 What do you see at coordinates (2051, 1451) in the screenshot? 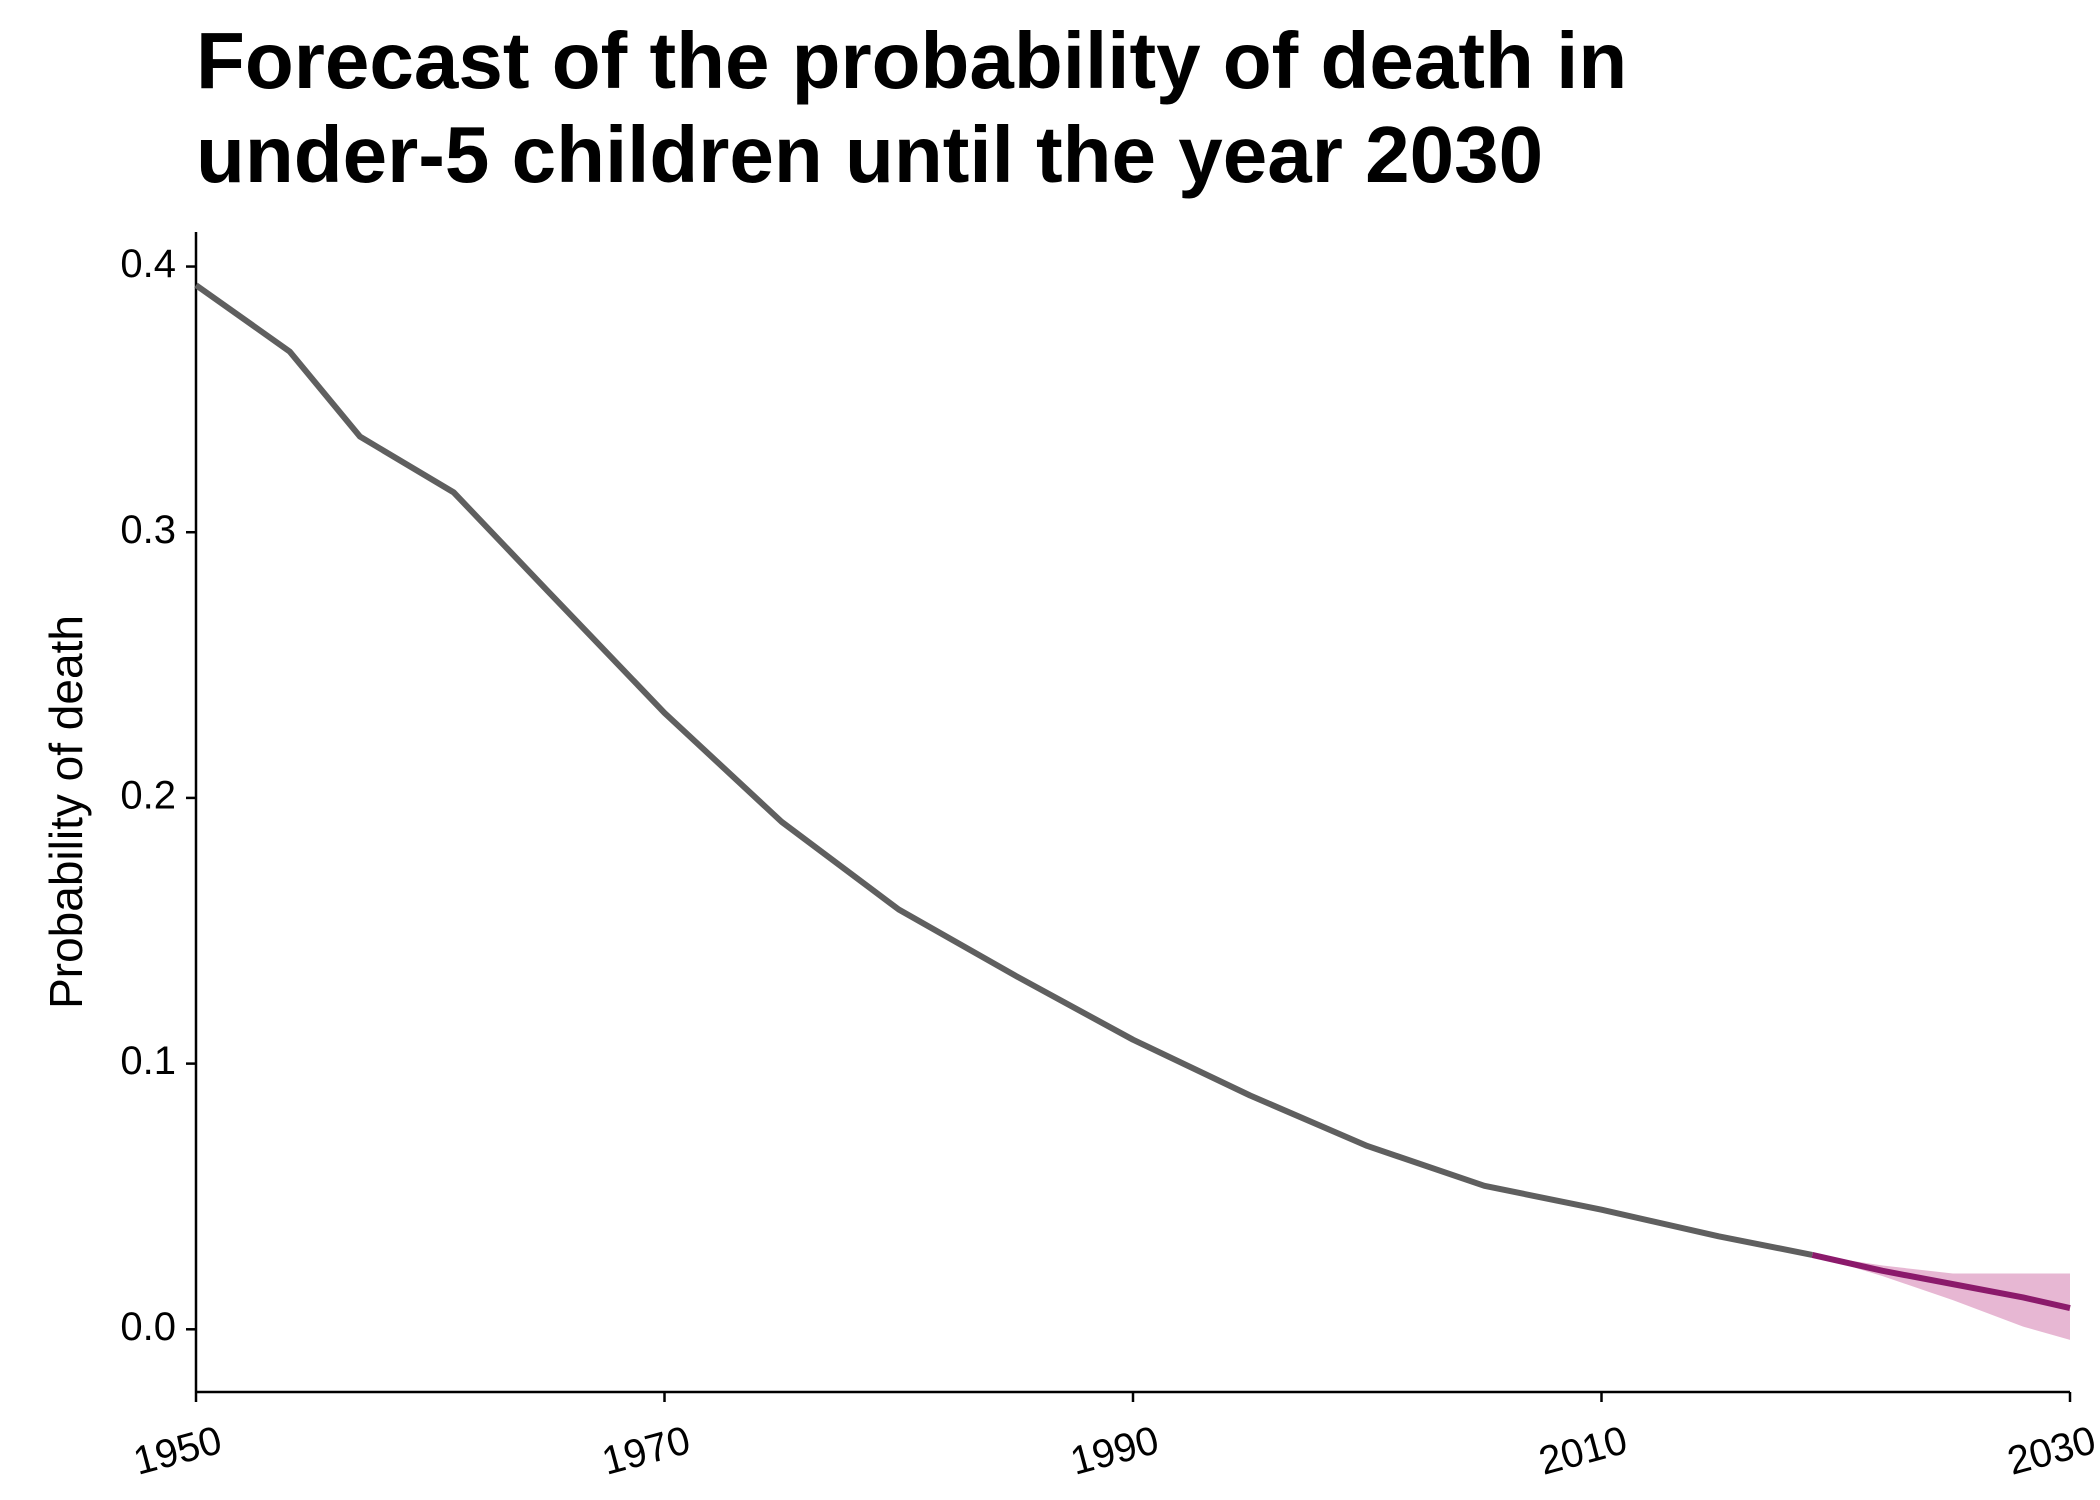
I see `x-tick-label: 2030` at bounding box center [2051, 1451].